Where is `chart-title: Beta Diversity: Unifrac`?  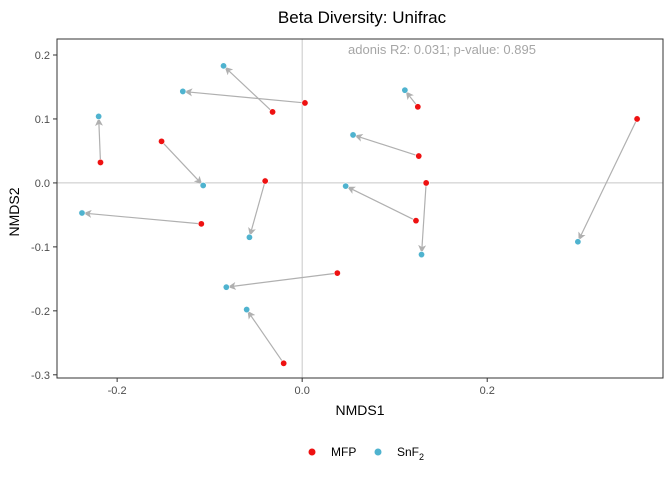
chart-title: Beta Diversity: Unifrac is located at coordinates (362, 17).